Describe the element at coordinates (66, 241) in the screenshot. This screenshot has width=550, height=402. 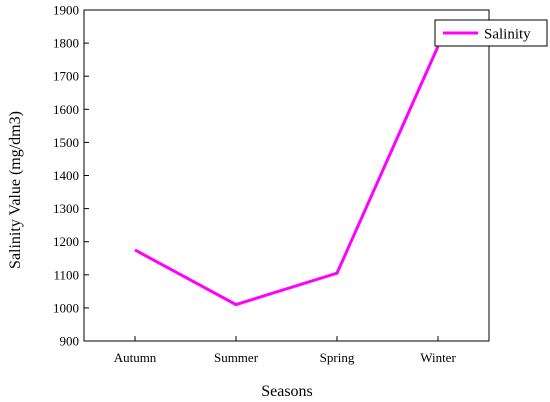
I see `y-tick-label: 1200` at that location.